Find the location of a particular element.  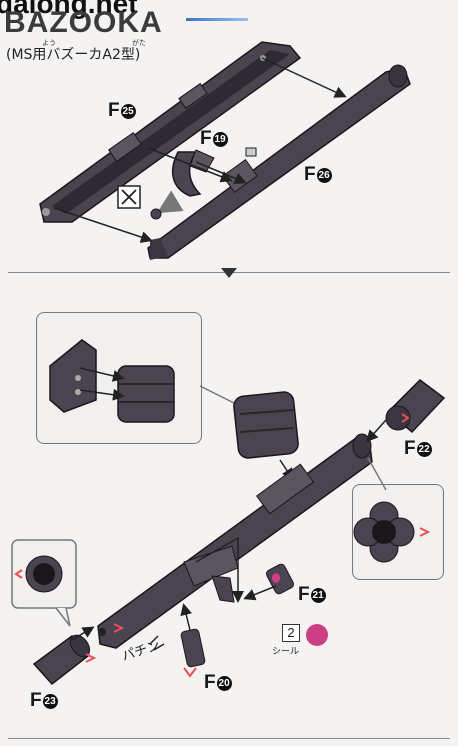

title-accent-bar is located at coordinates (217, 19).